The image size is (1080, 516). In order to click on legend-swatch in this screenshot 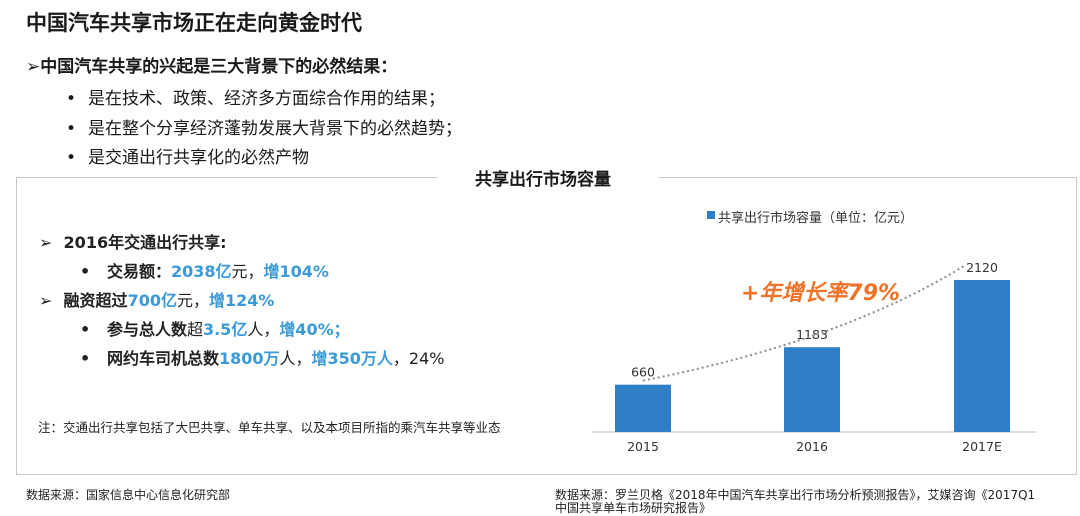, I will do `click(711, 215)`.